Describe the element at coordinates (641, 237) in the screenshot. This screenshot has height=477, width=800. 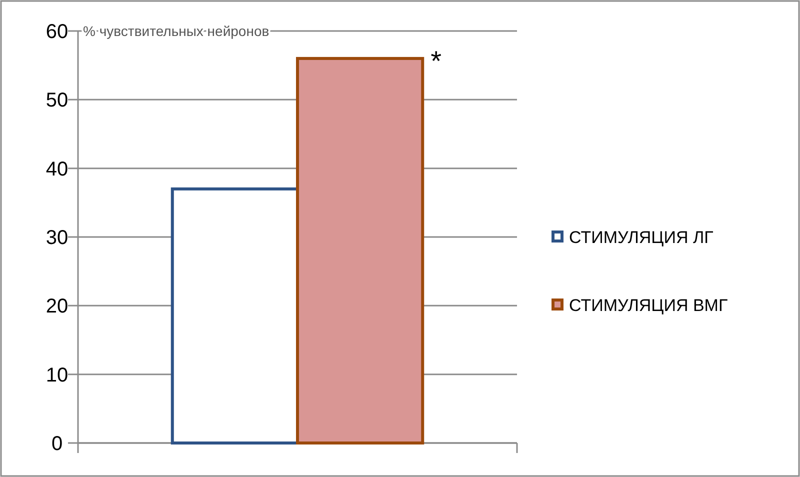
I see `legend-label: СТИМУЛЯЦИЯ ЛГ` at that location.